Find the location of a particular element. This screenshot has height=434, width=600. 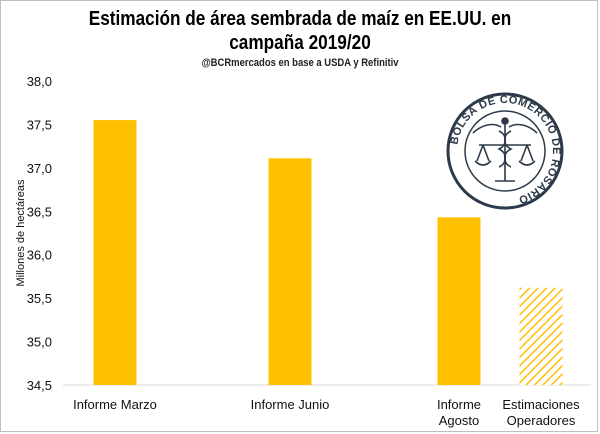

y-tick-label: 36,0 is located at coordinates (39, 255).